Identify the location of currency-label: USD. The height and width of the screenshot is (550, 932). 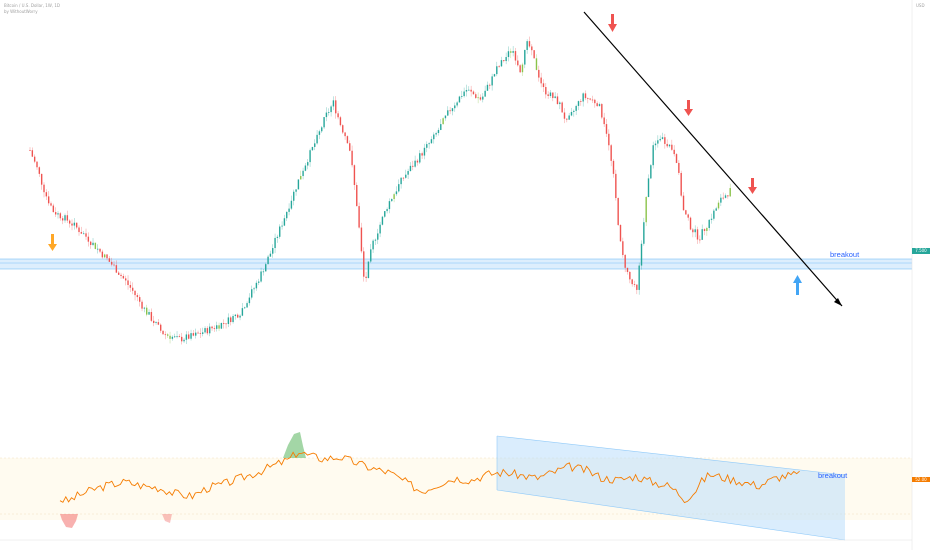
(920, 5).